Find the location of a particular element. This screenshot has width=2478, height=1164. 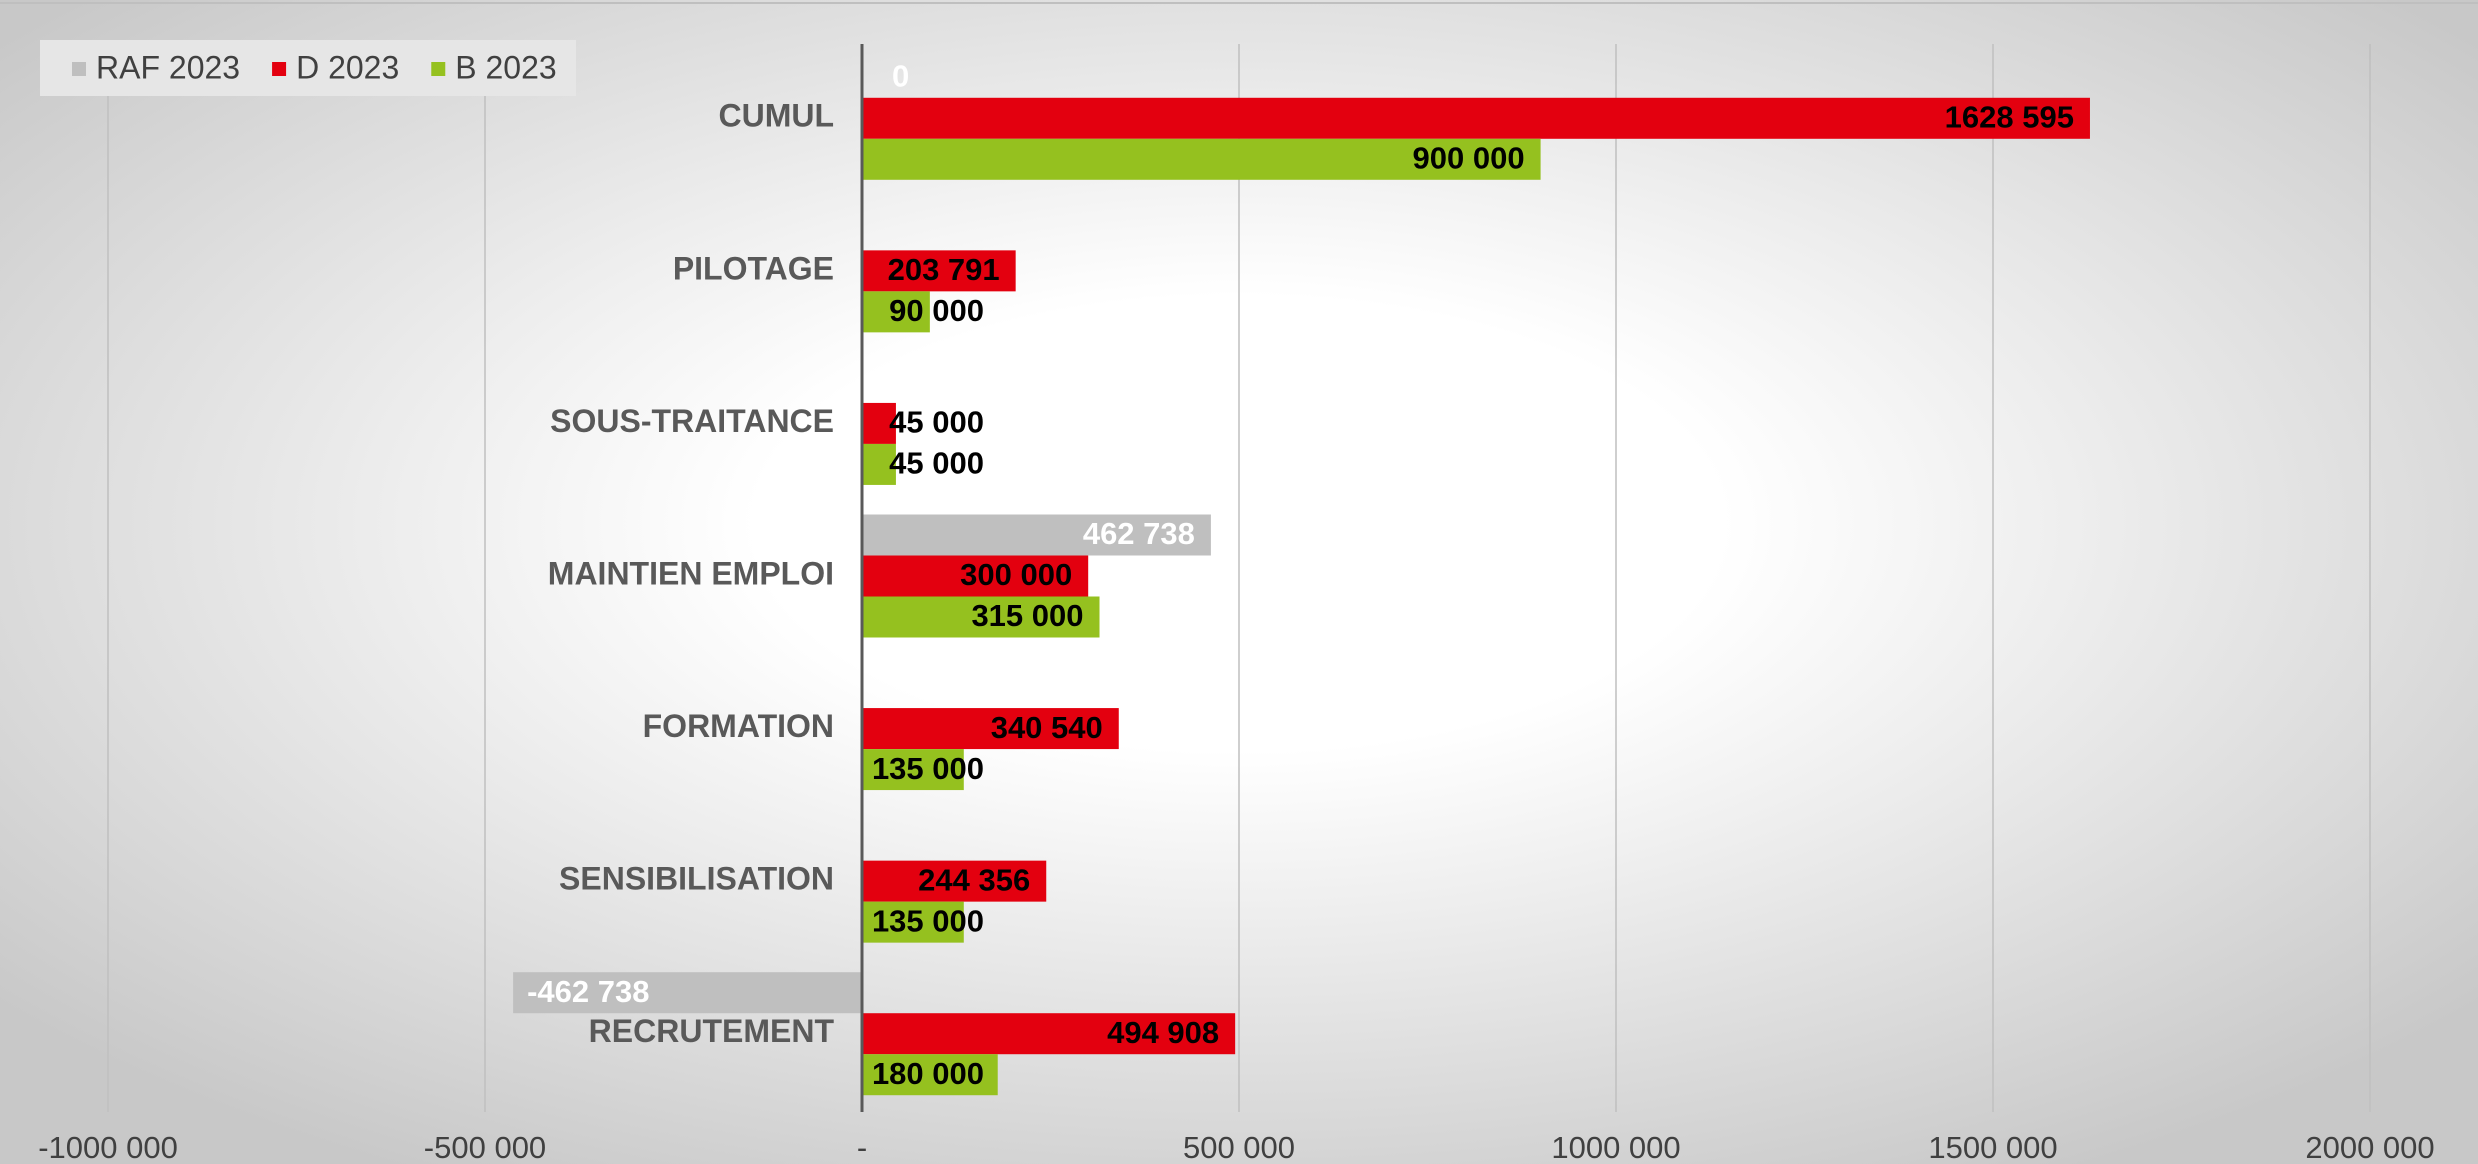

category-label: PILOTAGE is located at coordinates (753, 268).